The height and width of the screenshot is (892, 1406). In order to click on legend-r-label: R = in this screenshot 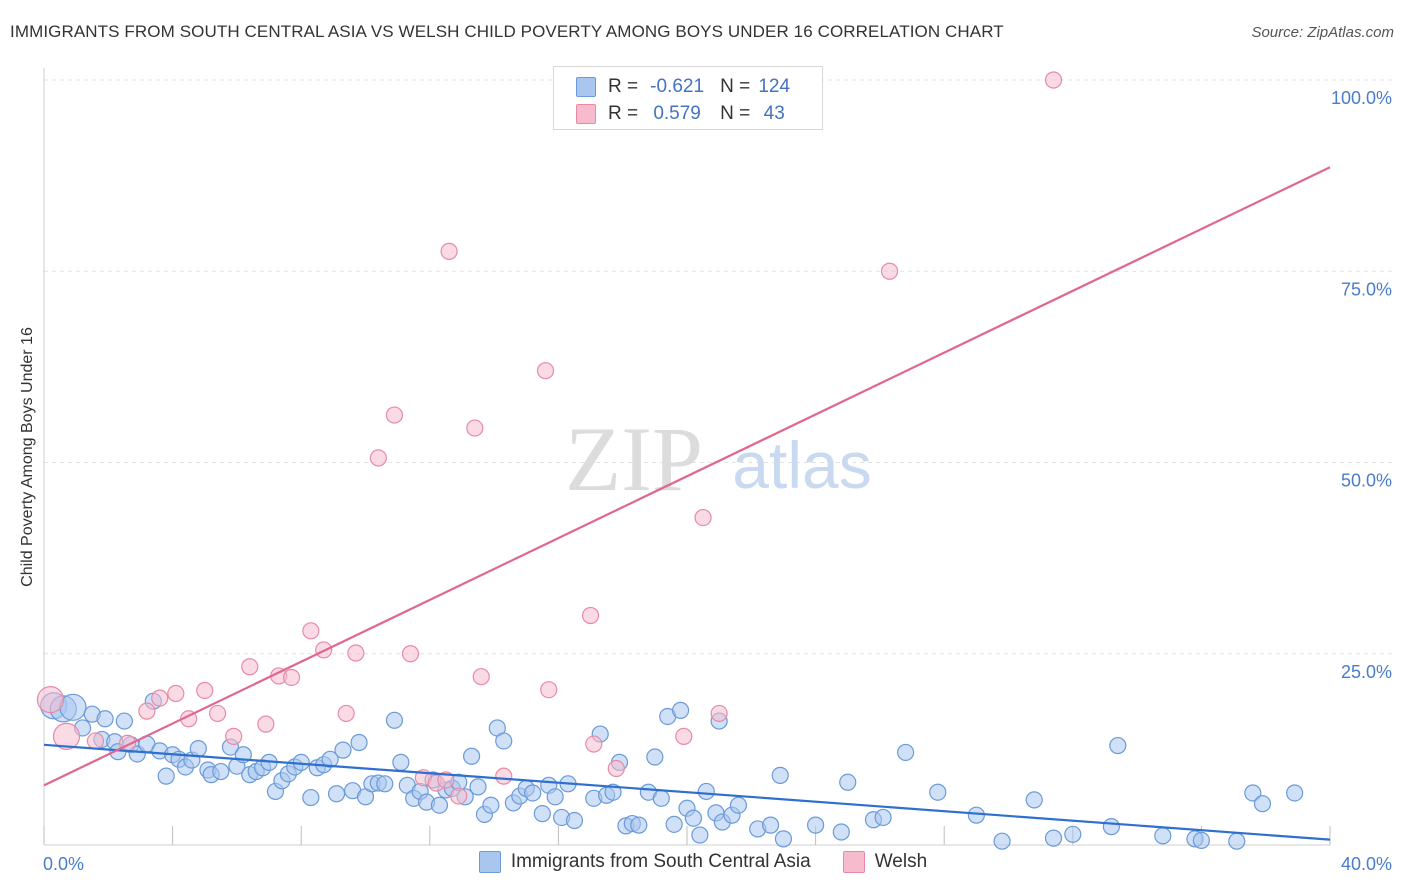, I will do `click(623, 86)`.